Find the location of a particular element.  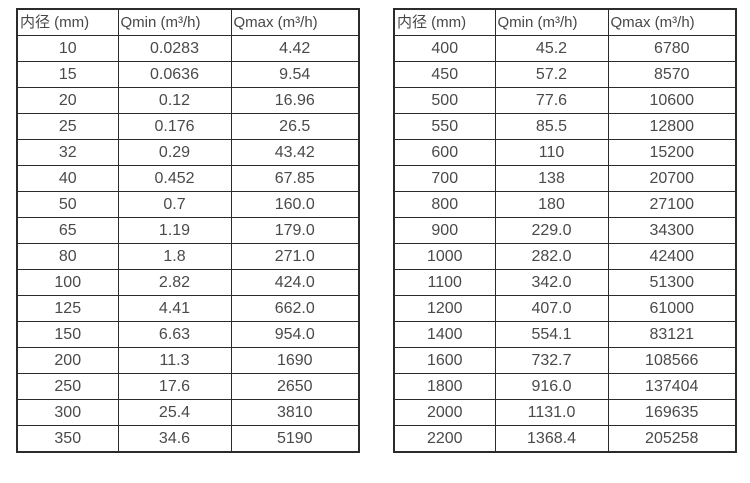

table-row: 20 0.12 16.96 is located at coordinates (188, 100).